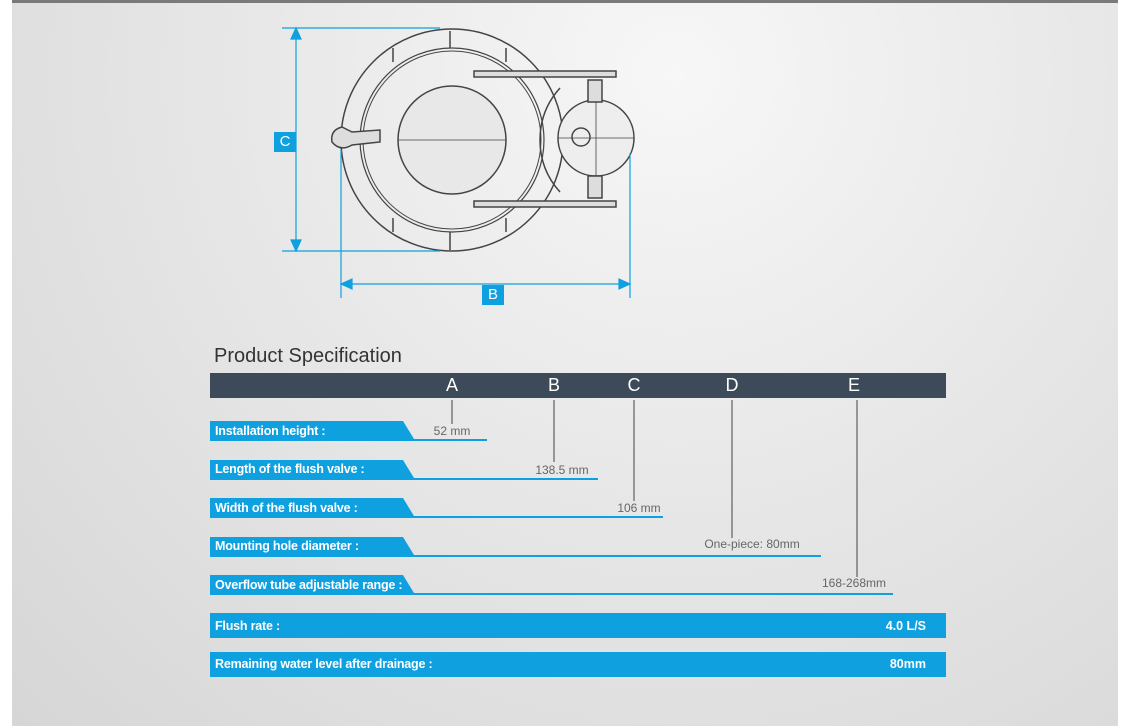 The image size is (1130, 726). What do you see at coordinates (309, 585) in the screenshot?
I see `row-label-overflow-range: Overflow tube adjustable range :` at bounding box center [309, 585].